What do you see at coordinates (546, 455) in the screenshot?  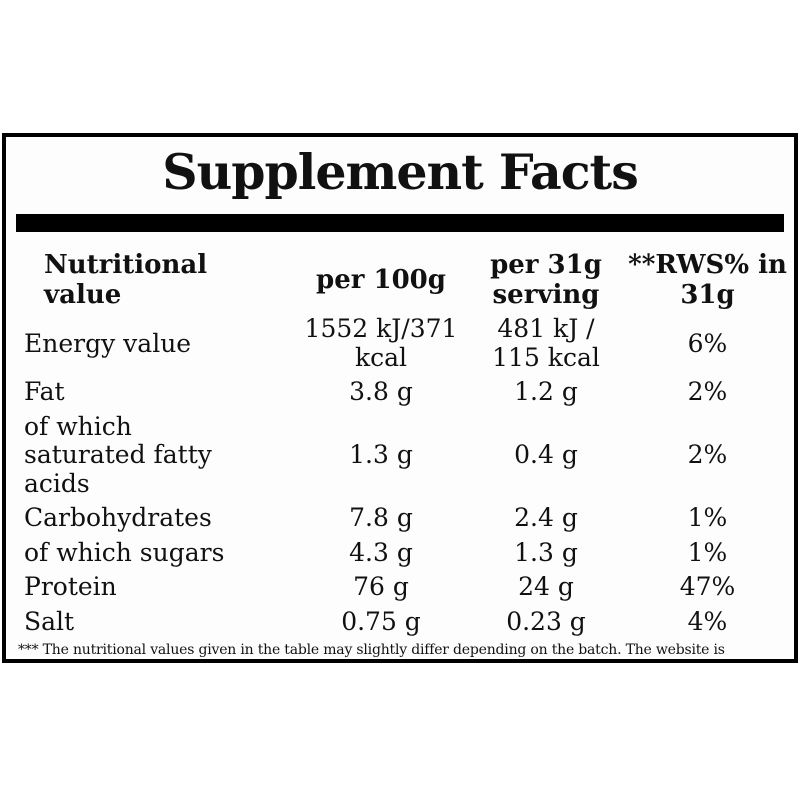 I see `row-per-serving: 0.4 g` at bounding box center [546, 455].